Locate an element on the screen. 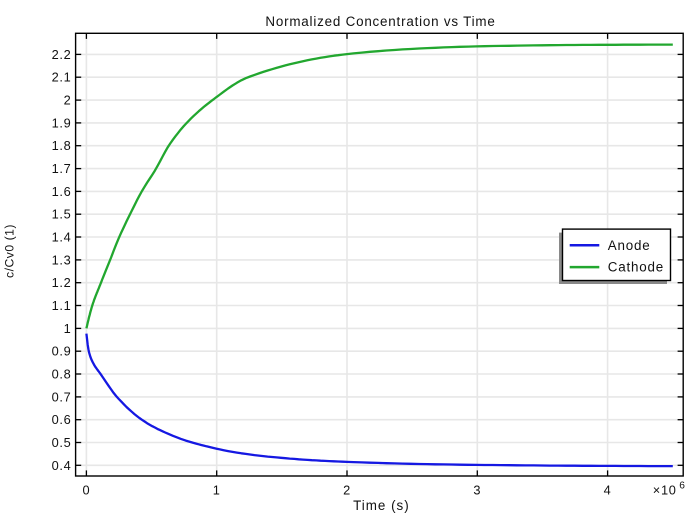 The width and height of the screenshot is (690, 518). svg-text: 6 is located at coordinates (682, 485).